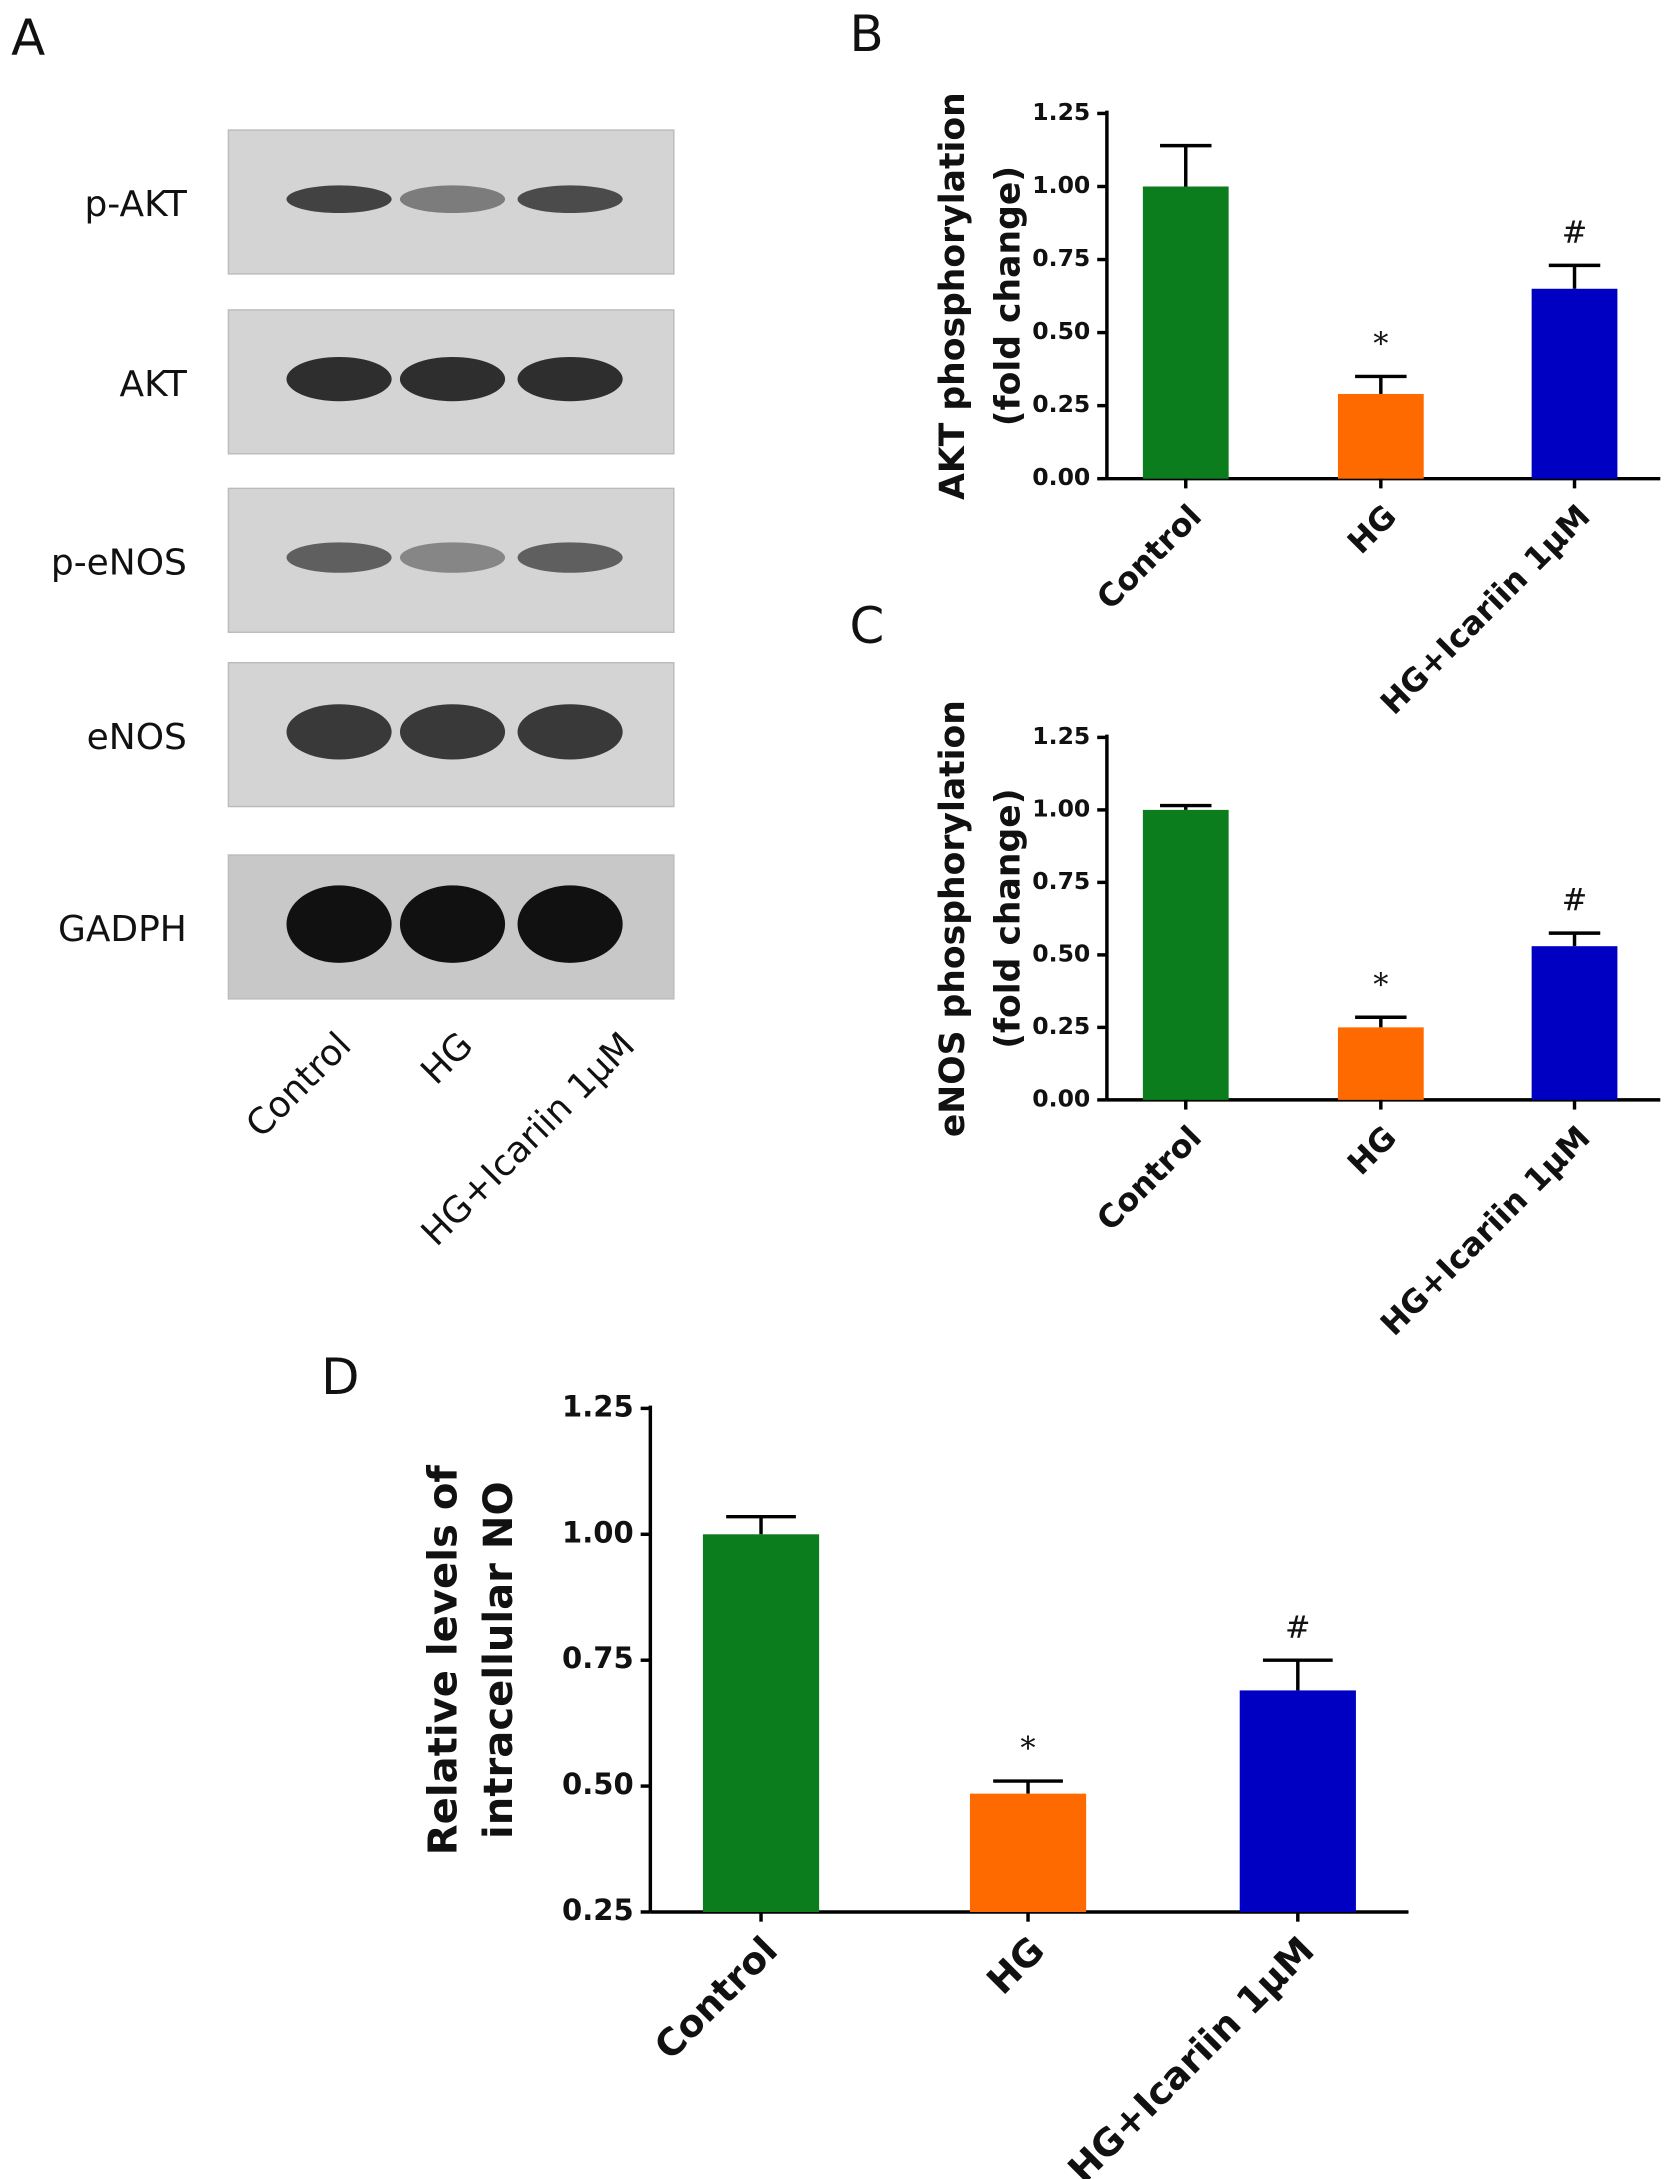 The height and width of the screenshot is (2179, 1677). What do you see at coordinates (499, 1660) in the screenshot?
I see `y-axis-label: intracellular NO` at bounding box center [499, 1660].